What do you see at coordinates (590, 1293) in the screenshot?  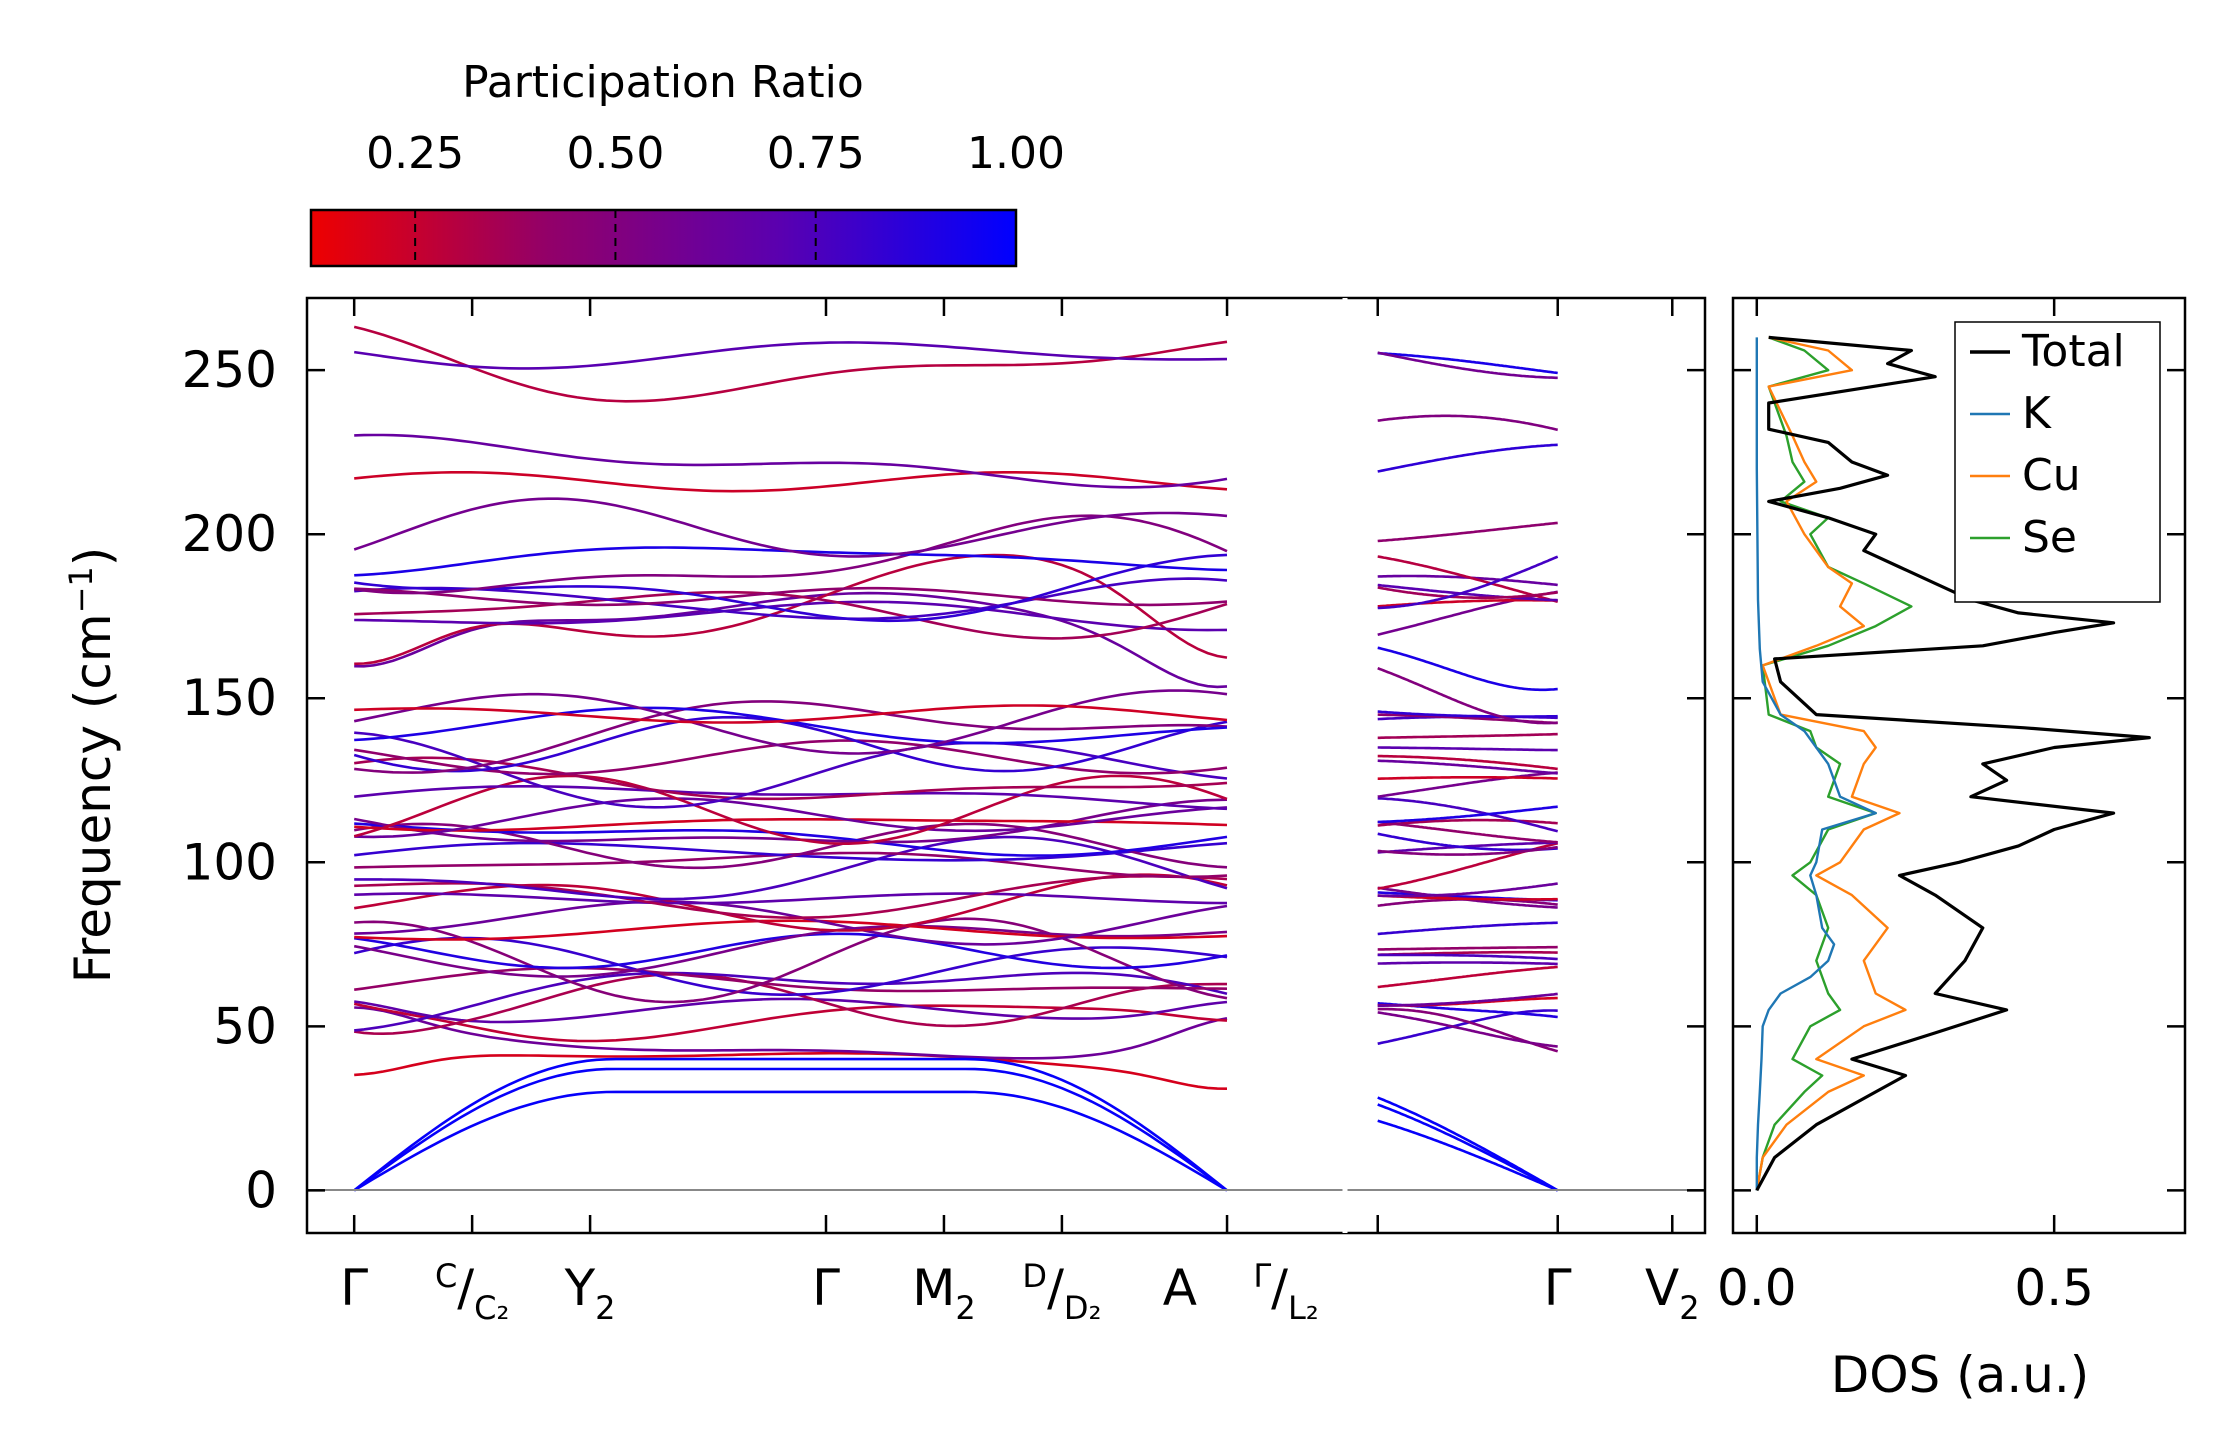 I see `high-symmetry-label: Y2` at bounding box center [590, 1293].